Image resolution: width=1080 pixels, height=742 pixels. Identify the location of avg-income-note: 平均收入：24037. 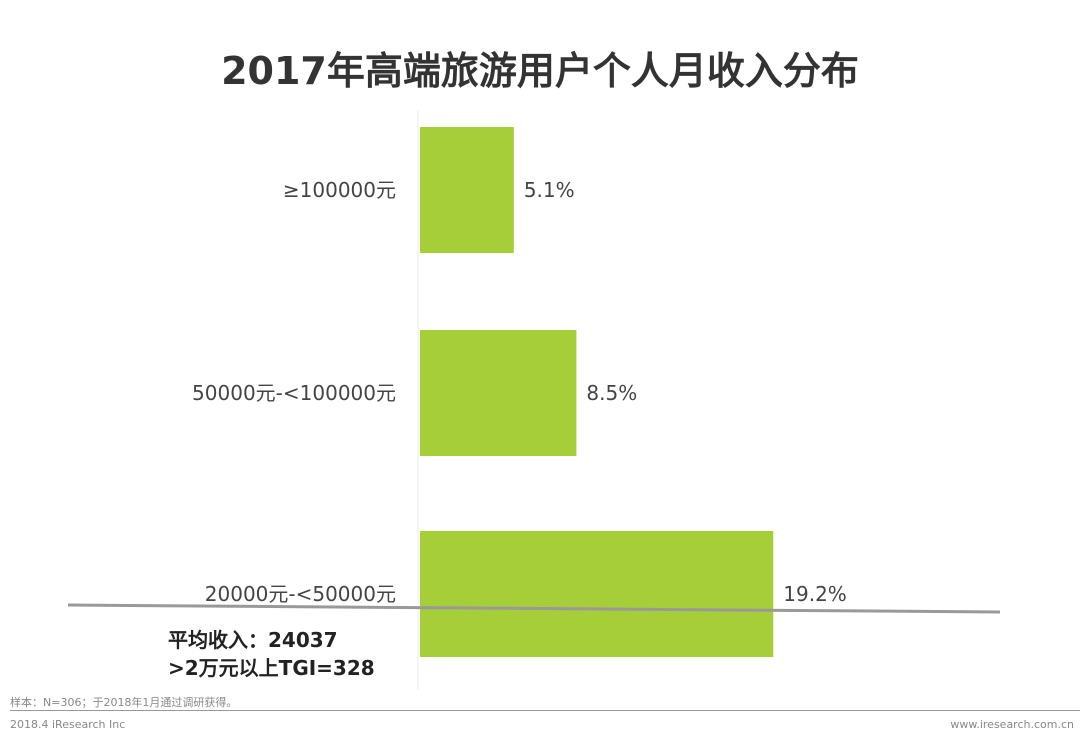
(253, 640).